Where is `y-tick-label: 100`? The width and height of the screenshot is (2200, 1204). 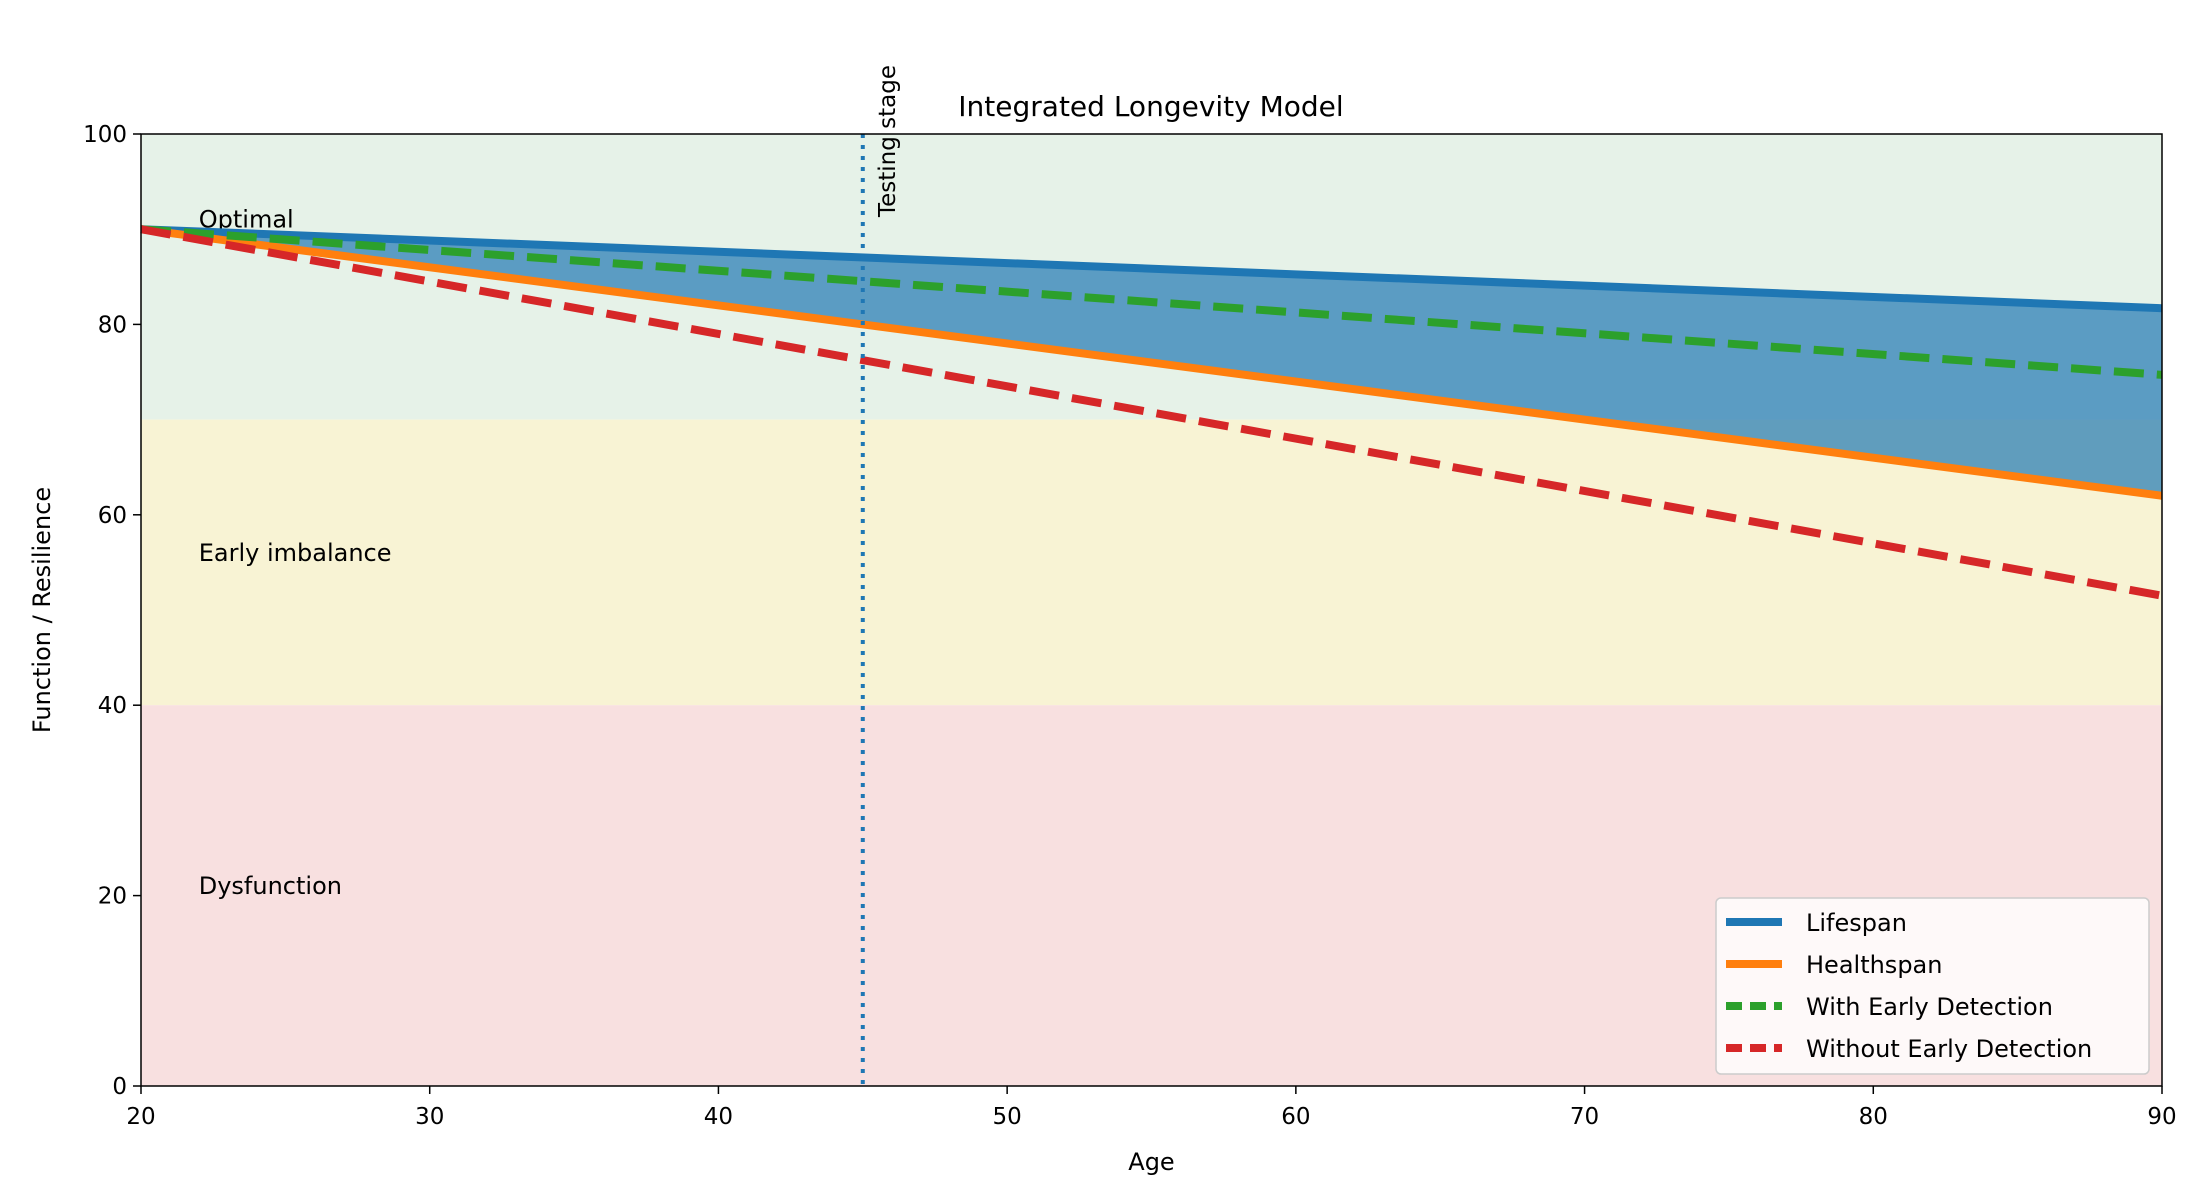
y-tick-label: 100 is located at coordinates (105, 135).